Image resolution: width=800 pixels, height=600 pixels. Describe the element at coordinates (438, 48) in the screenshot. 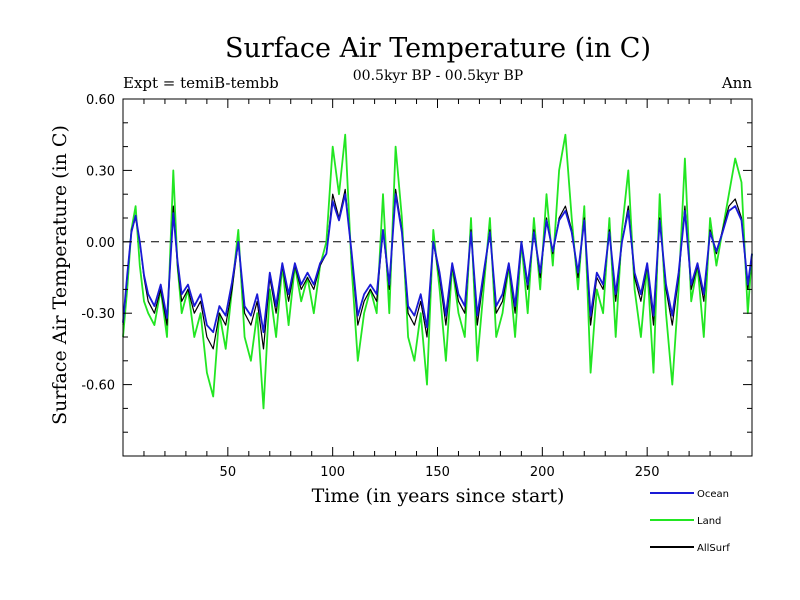

I see `chart-title: Surface Air Temperature (in C)` at that location.